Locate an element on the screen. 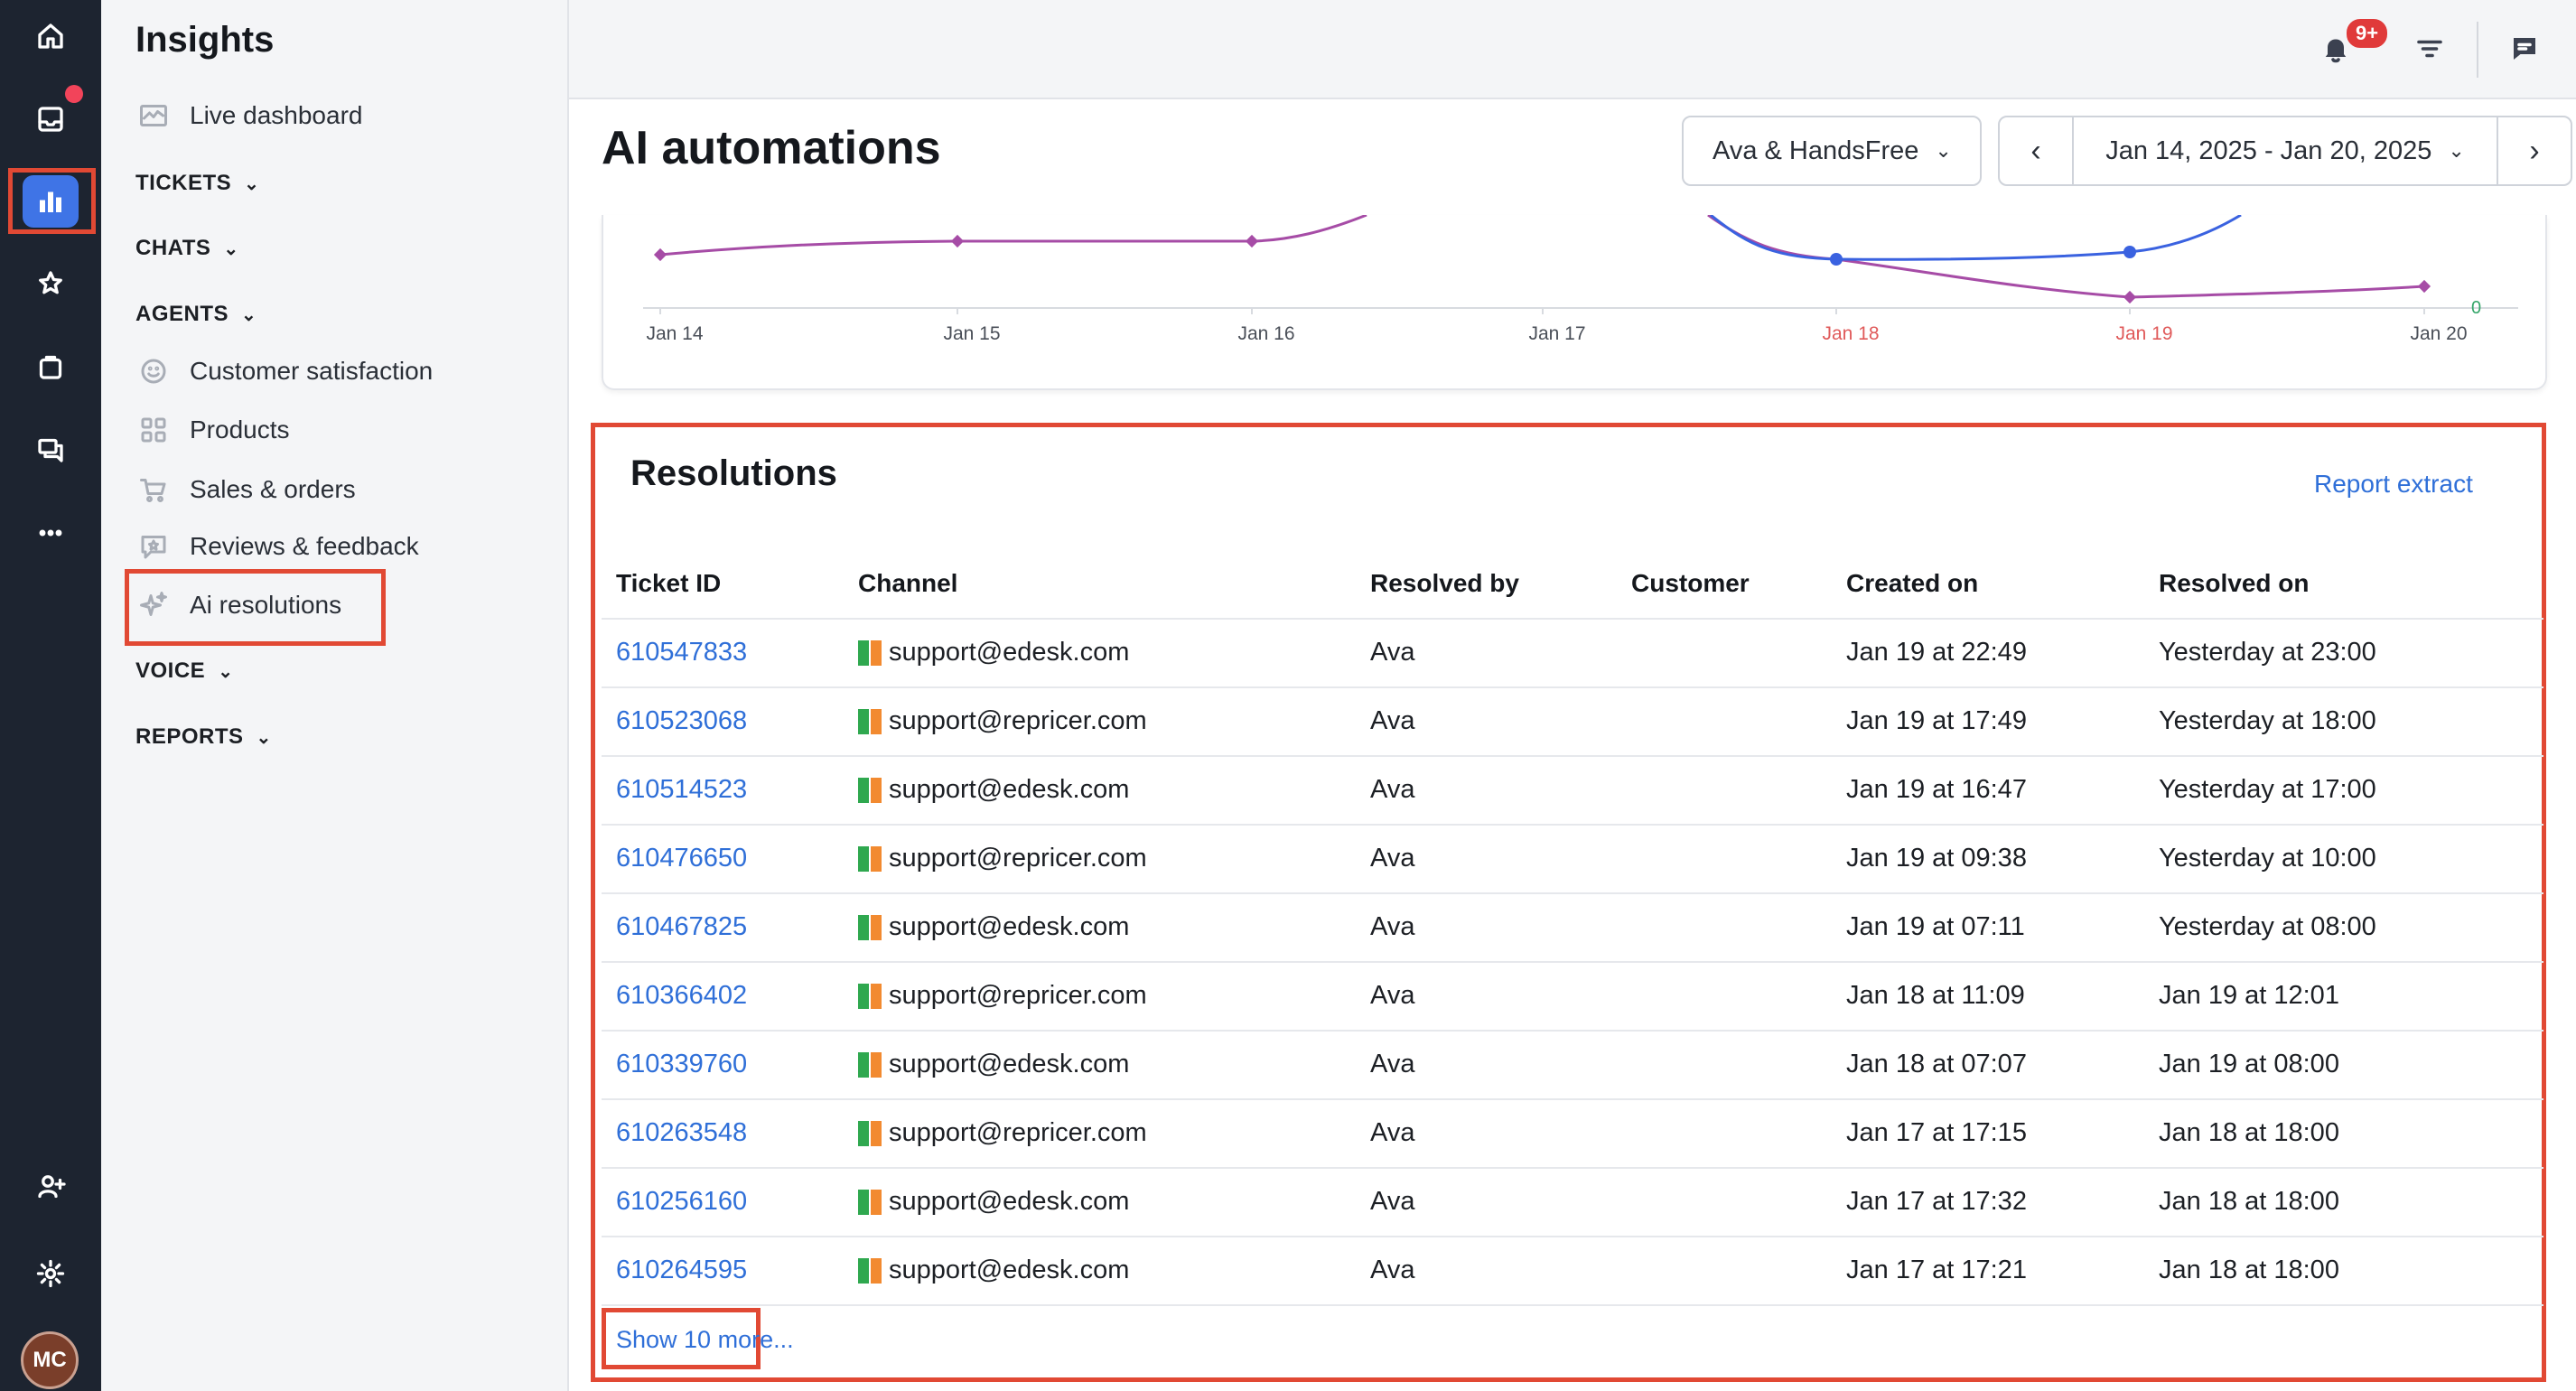 The height and width of the screenshot is (1391, 2576). column-header-resolved-on: Resolved on is located at coordinates (2234, 583).